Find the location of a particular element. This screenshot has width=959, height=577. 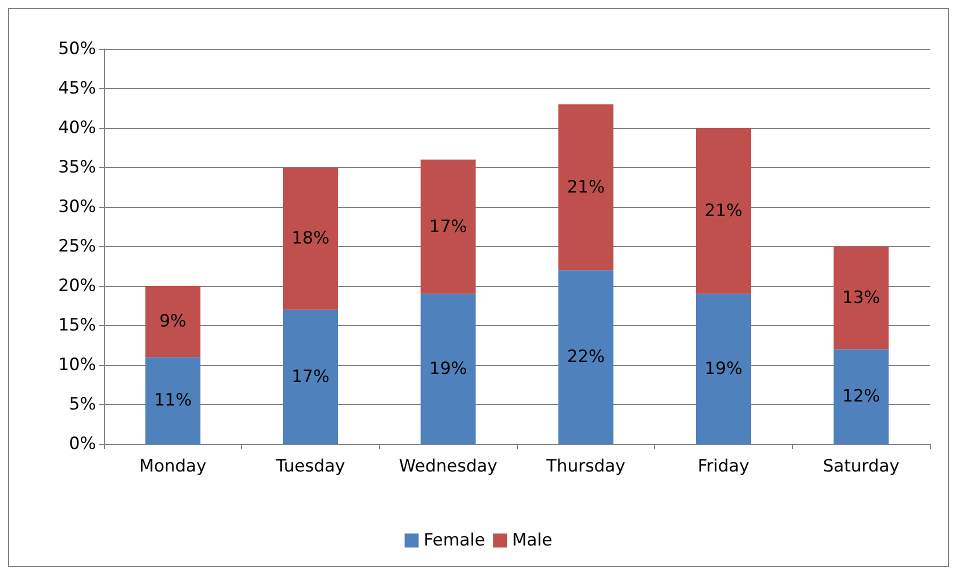

data-label: 11% is located at coordinates (173, 400).